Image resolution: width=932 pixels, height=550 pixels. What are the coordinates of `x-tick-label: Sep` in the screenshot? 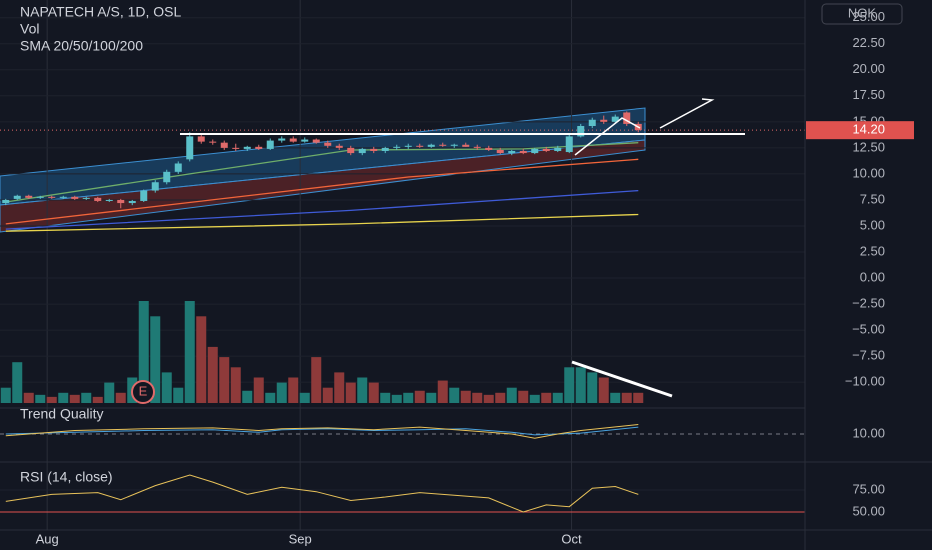 It's located at (300, 538).